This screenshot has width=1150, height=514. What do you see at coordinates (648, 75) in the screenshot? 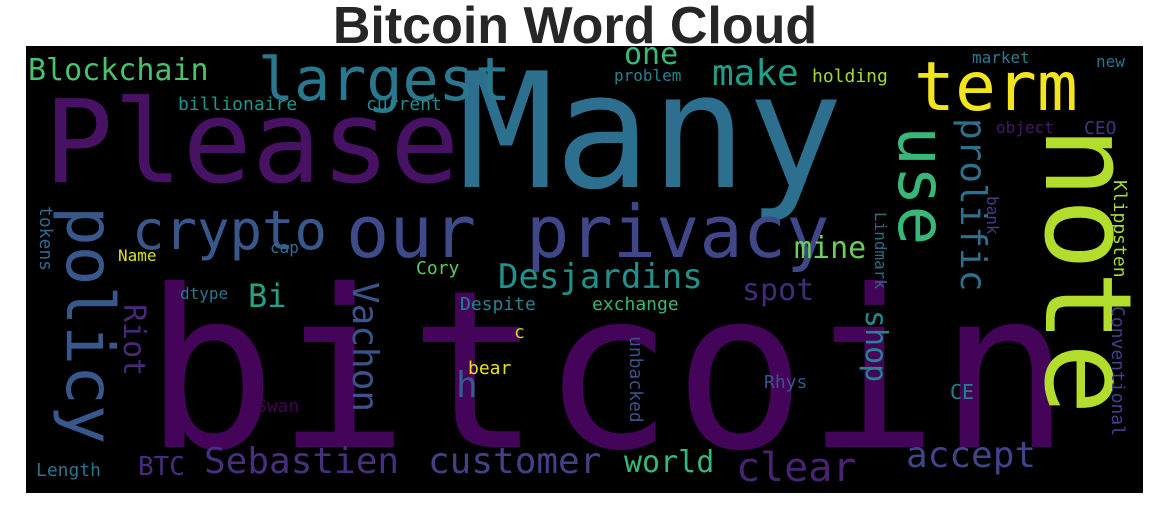
I see `word-problem: problem` at bounding box center [648, 75].